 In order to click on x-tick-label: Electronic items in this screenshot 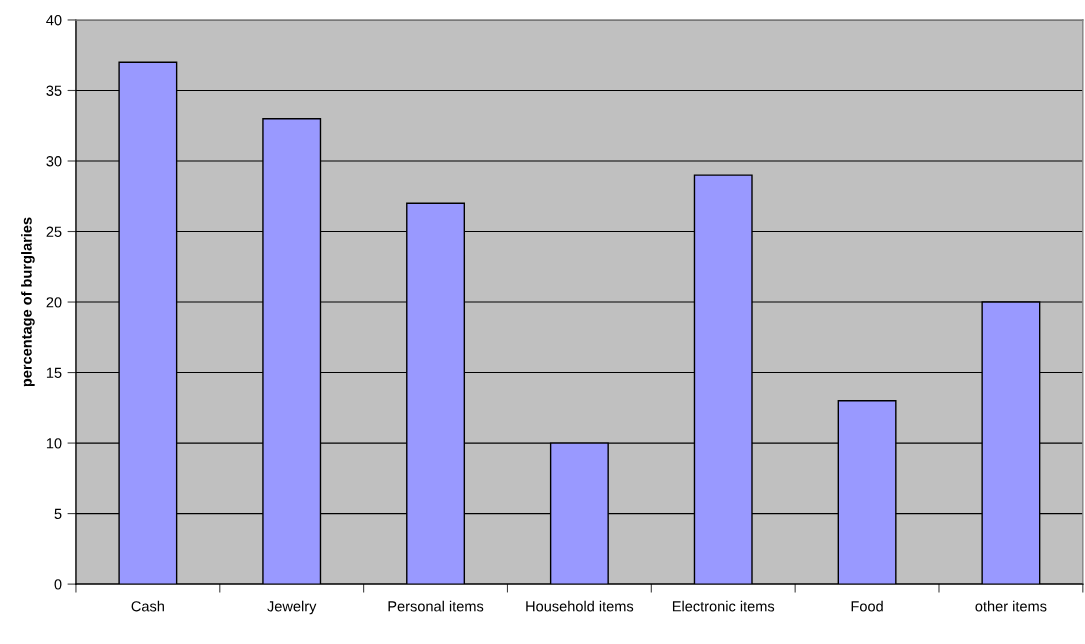, I will do `click(723, 606)`.